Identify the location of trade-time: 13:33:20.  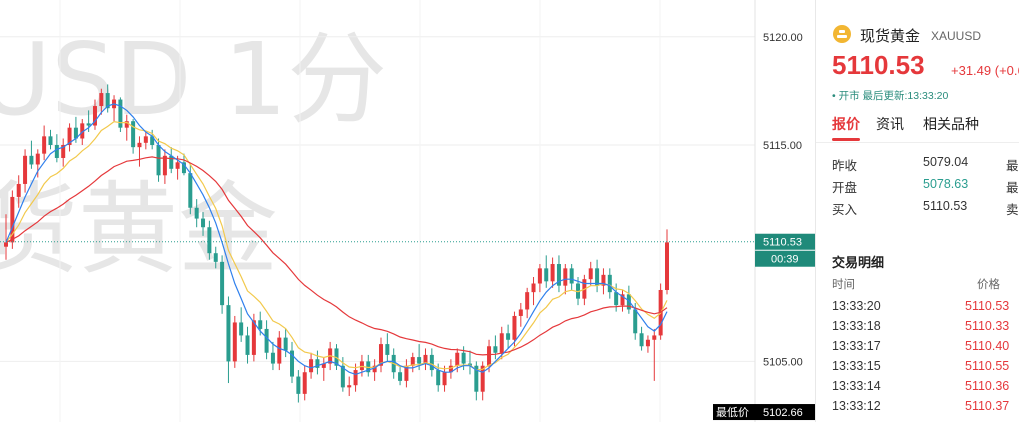
(856, 306).